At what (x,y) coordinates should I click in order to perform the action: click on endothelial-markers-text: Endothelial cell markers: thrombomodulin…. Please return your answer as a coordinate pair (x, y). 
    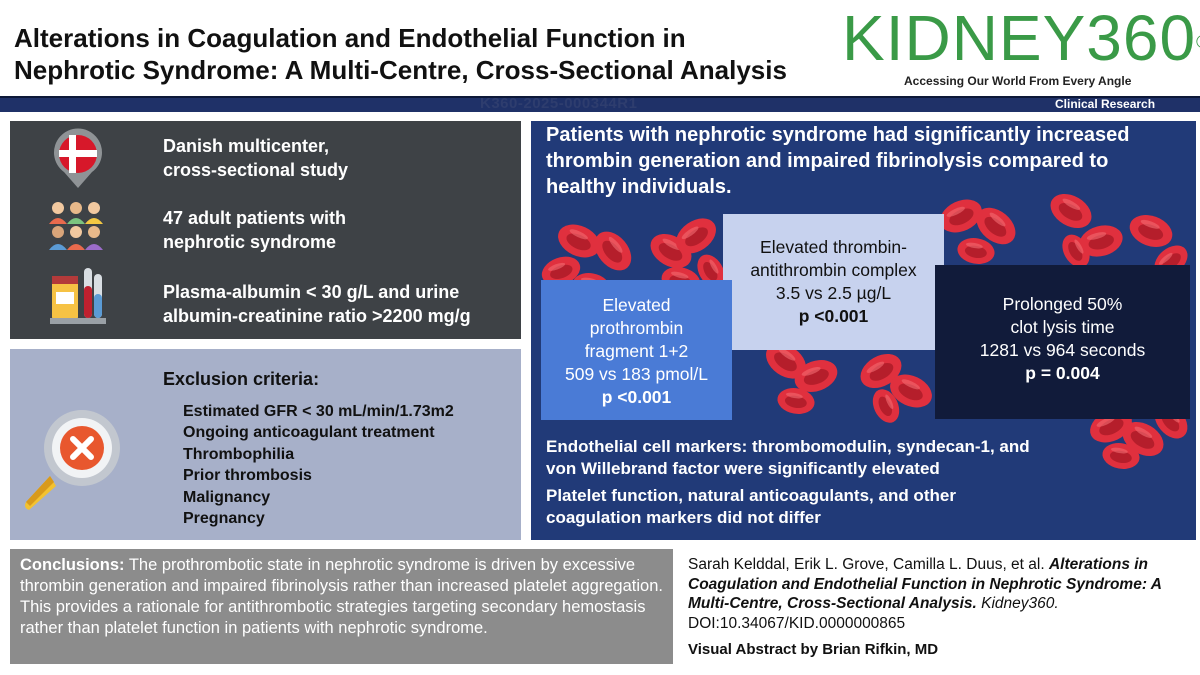
    Looking at the image, I should click on (826, 458).